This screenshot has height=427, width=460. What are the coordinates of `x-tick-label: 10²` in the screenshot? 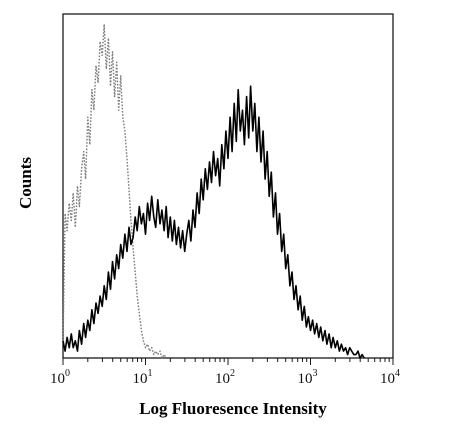 It's located at (225, 377).